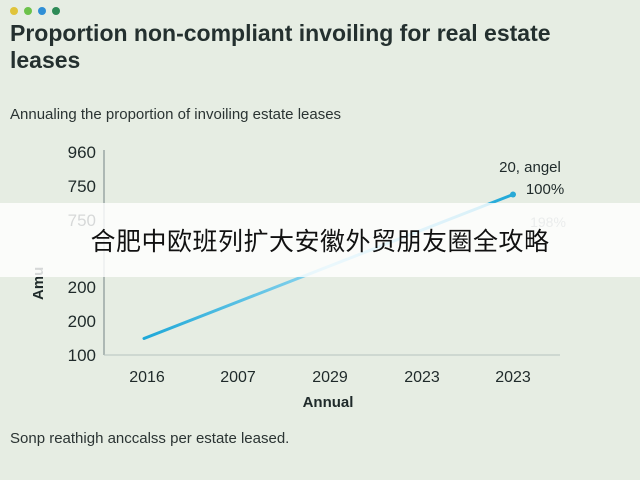  I want to click on window-dot-blue, so click(42, 11).